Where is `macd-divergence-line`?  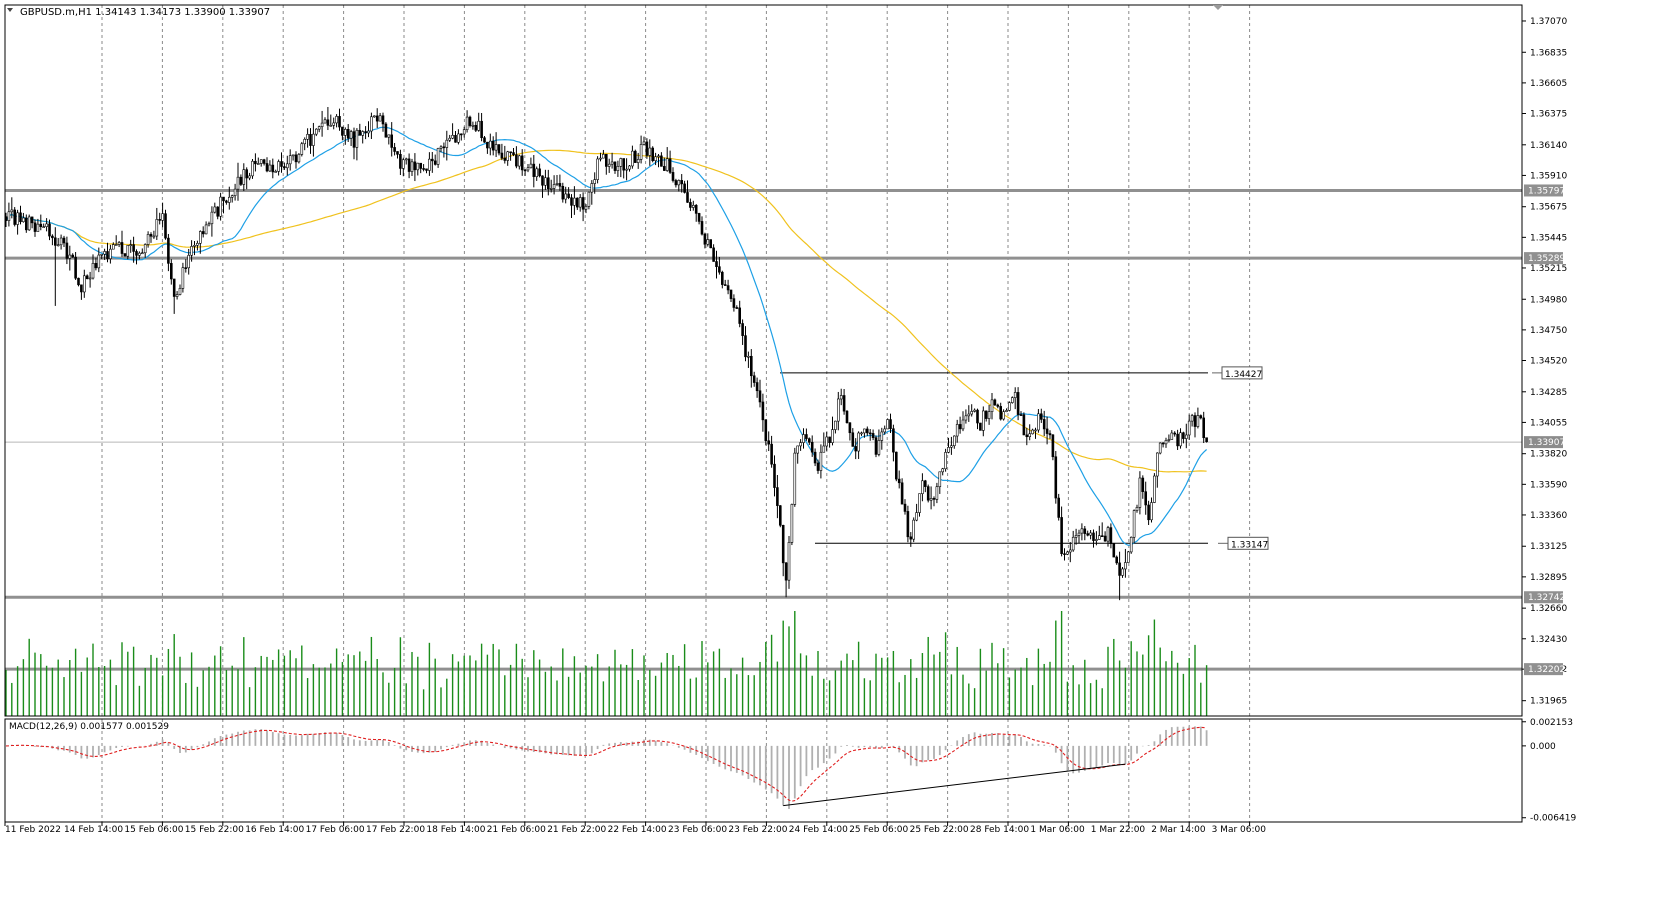
macd-divergence-line is located at coordinates (954, 785).